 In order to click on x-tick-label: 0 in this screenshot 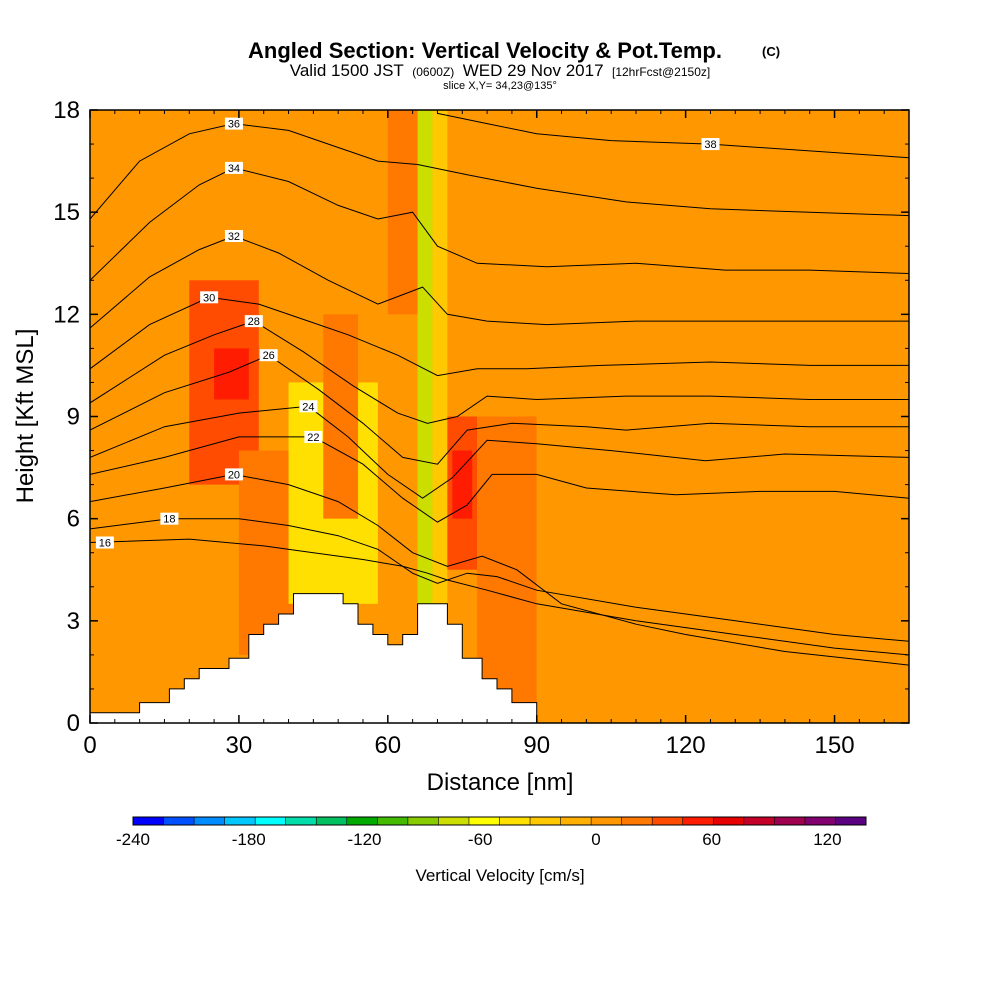, I will do `click(89, 745)`.